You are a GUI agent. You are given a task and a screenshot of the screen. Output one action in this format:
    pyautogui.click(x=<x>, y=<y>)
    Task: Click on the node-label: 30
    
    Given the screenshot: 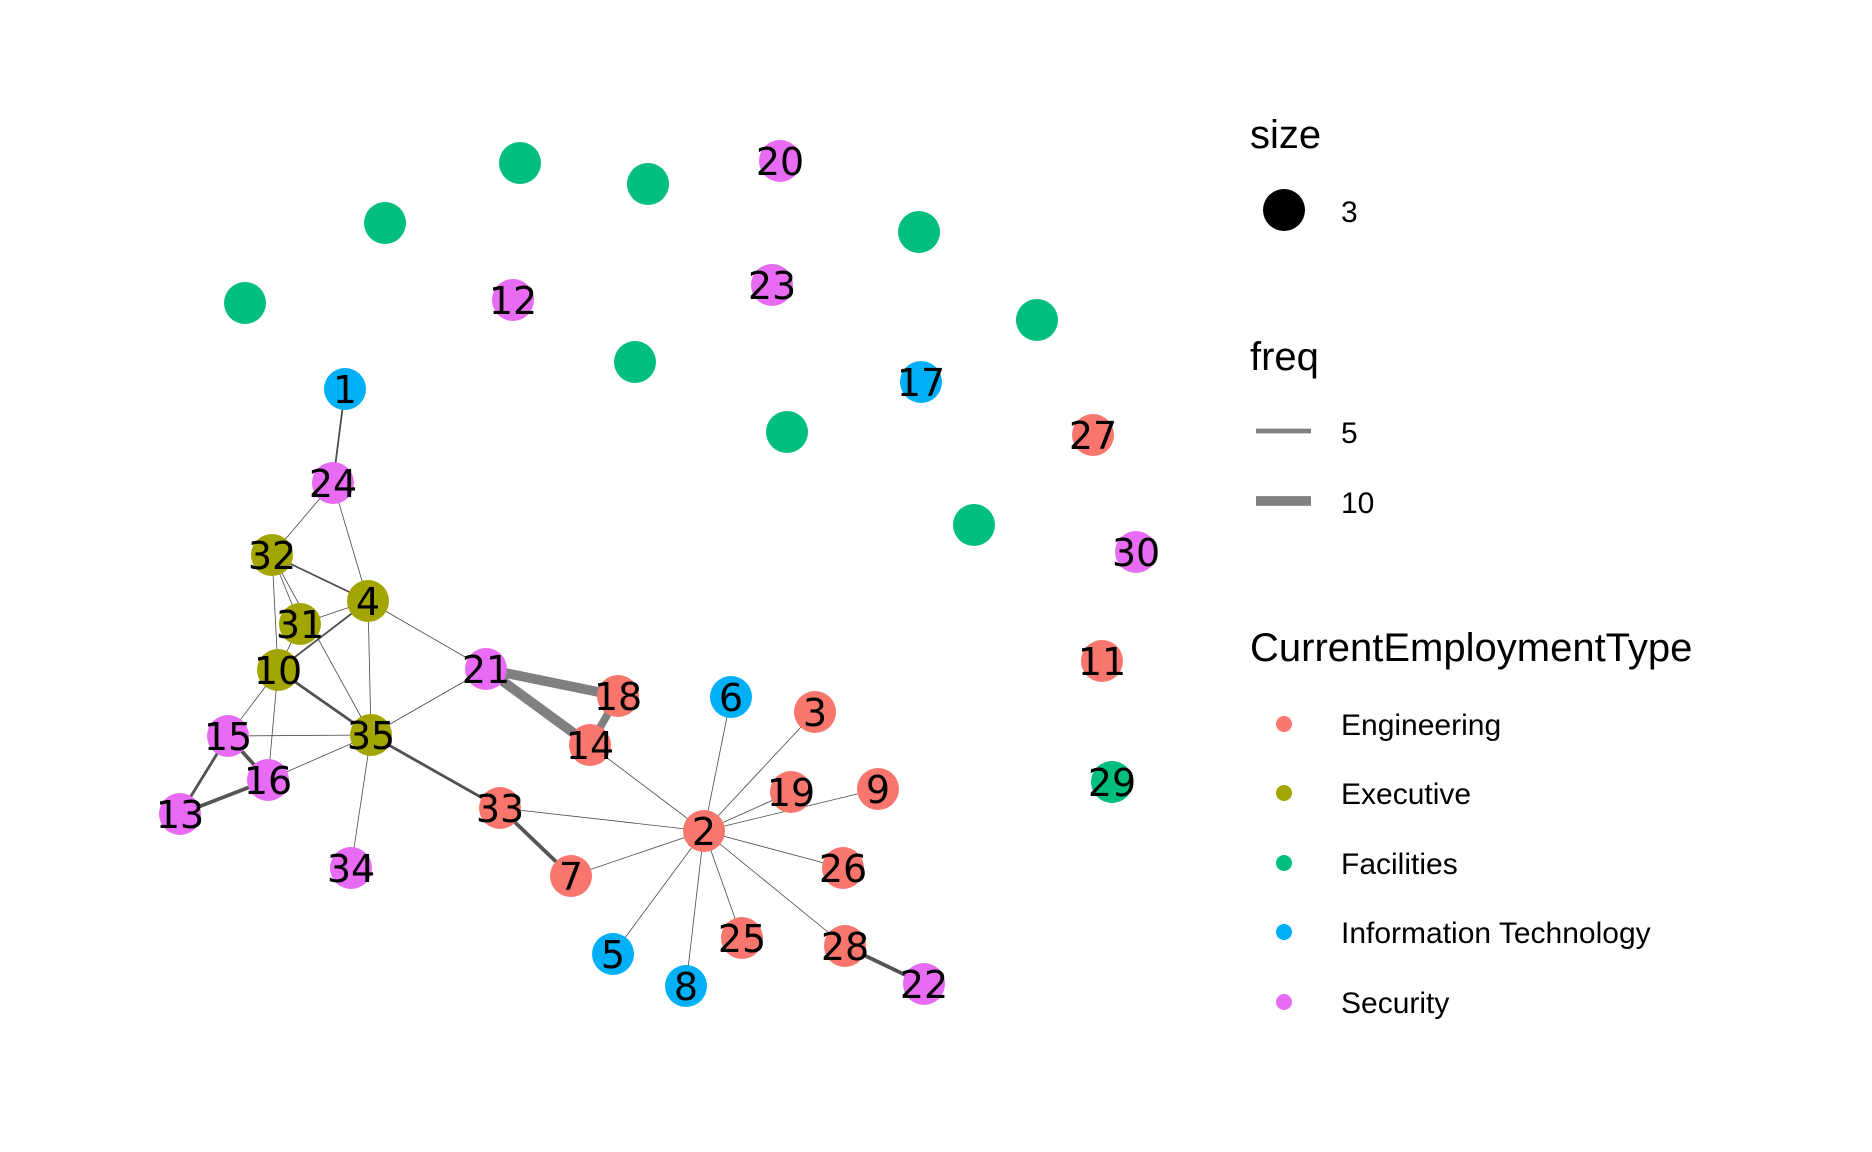 What is the action you would take?
    pyautogui.click(x=1136, y=553)
    